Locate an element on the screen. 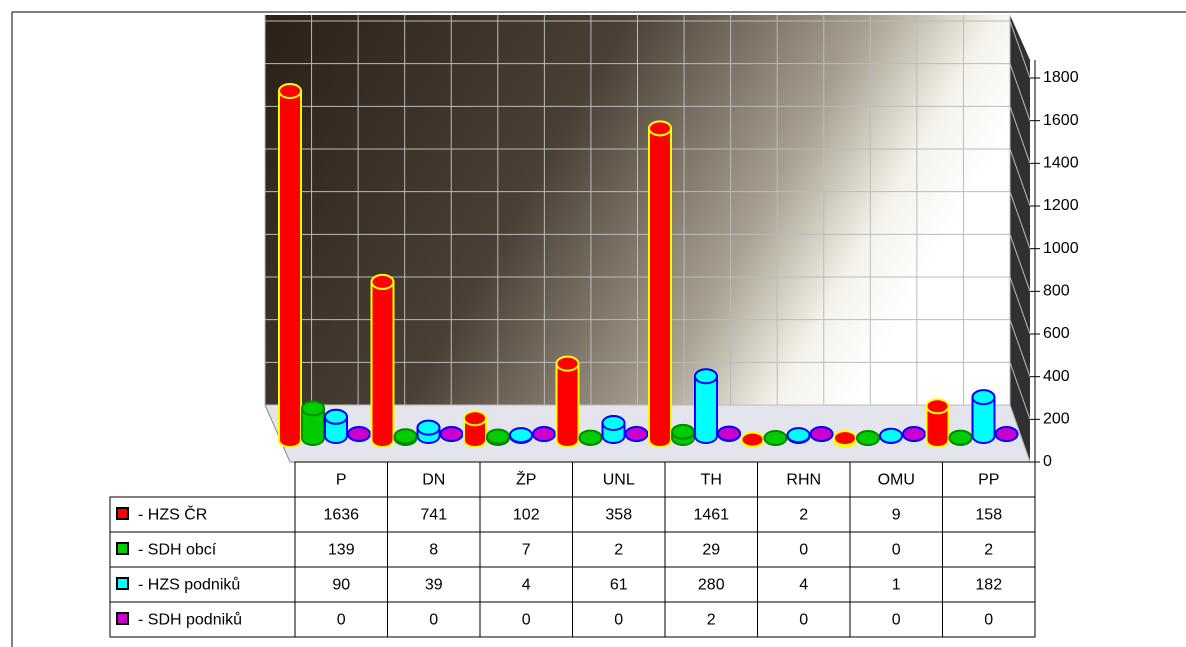 This screenshot has height=647, width=1186. x-tick-label: P is located at coordinates (341, 480).